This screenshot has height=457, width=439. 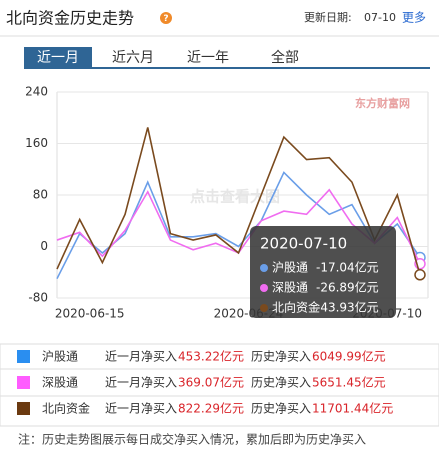 What do you see at coordinates (290, 268) in the screenshot?
I see `tooltip-name: 沪股通` at bounding box center [290, 268].